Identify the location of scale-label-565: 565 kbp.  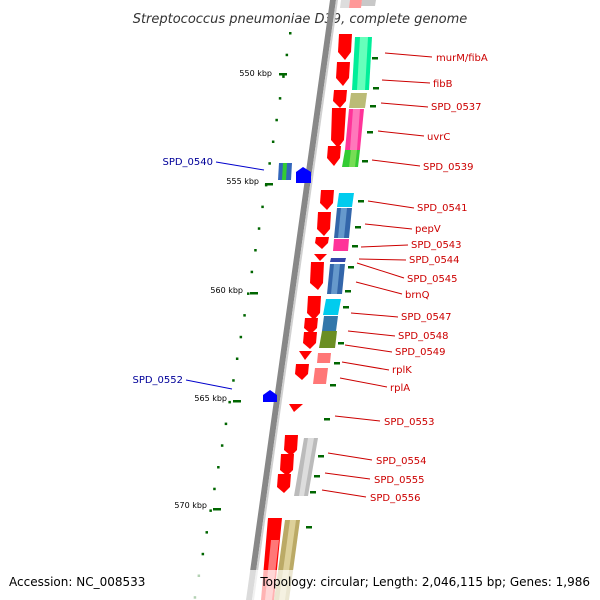
(210, 398).